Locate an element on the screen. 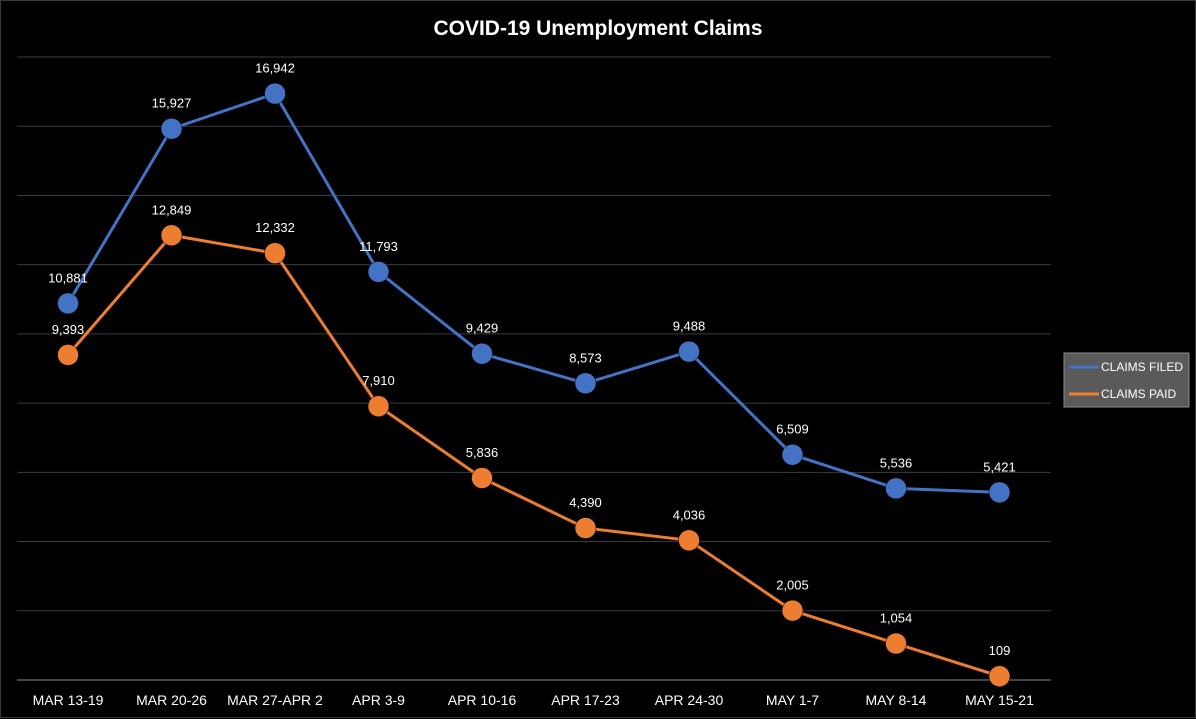 Image resolution: width=1196 pixels, height=719 pixels. data-label-claims-filed: 15,927 is located at coordinates (172, 103).